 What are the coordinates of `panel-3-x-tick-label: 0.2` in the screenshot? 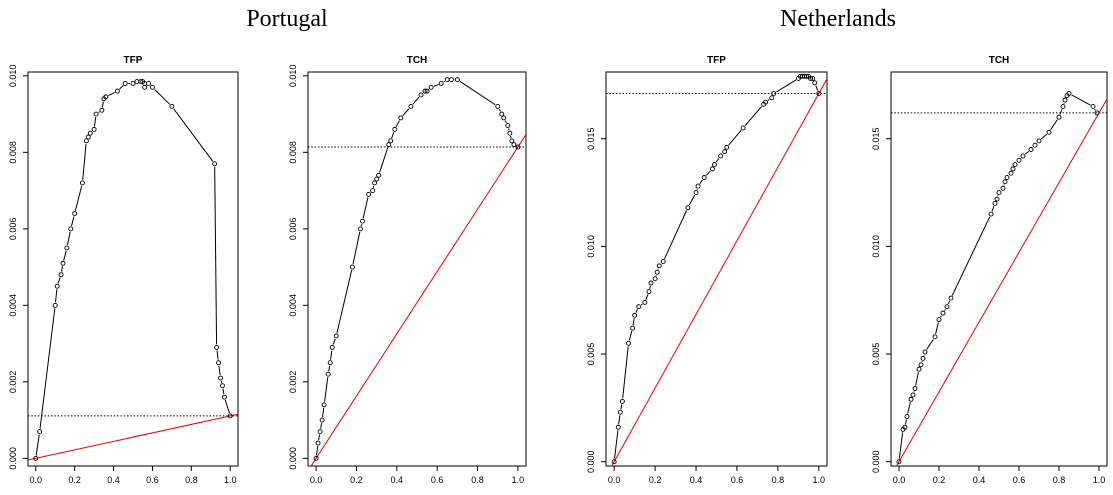 It's located at (655, 480).